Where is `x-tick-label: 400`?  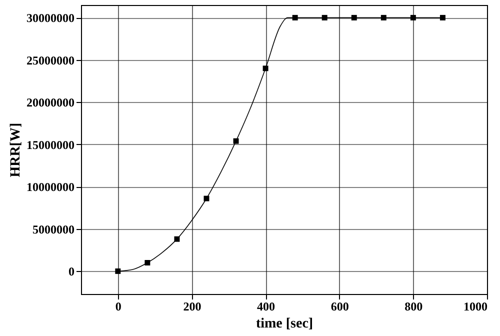
x-tick-label: 400 is located at coordinates (266, 307).